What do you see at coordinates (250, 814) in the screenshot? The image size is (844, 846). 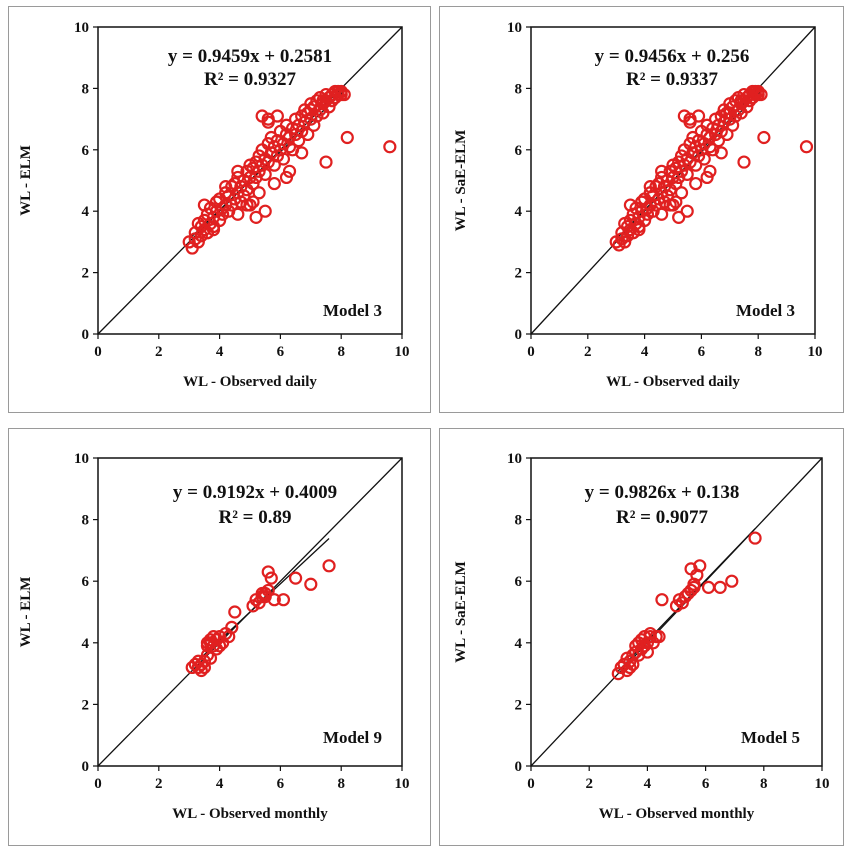 I see `x-axis-label: WL - Observed monthly` at bounding box center [250, 814].